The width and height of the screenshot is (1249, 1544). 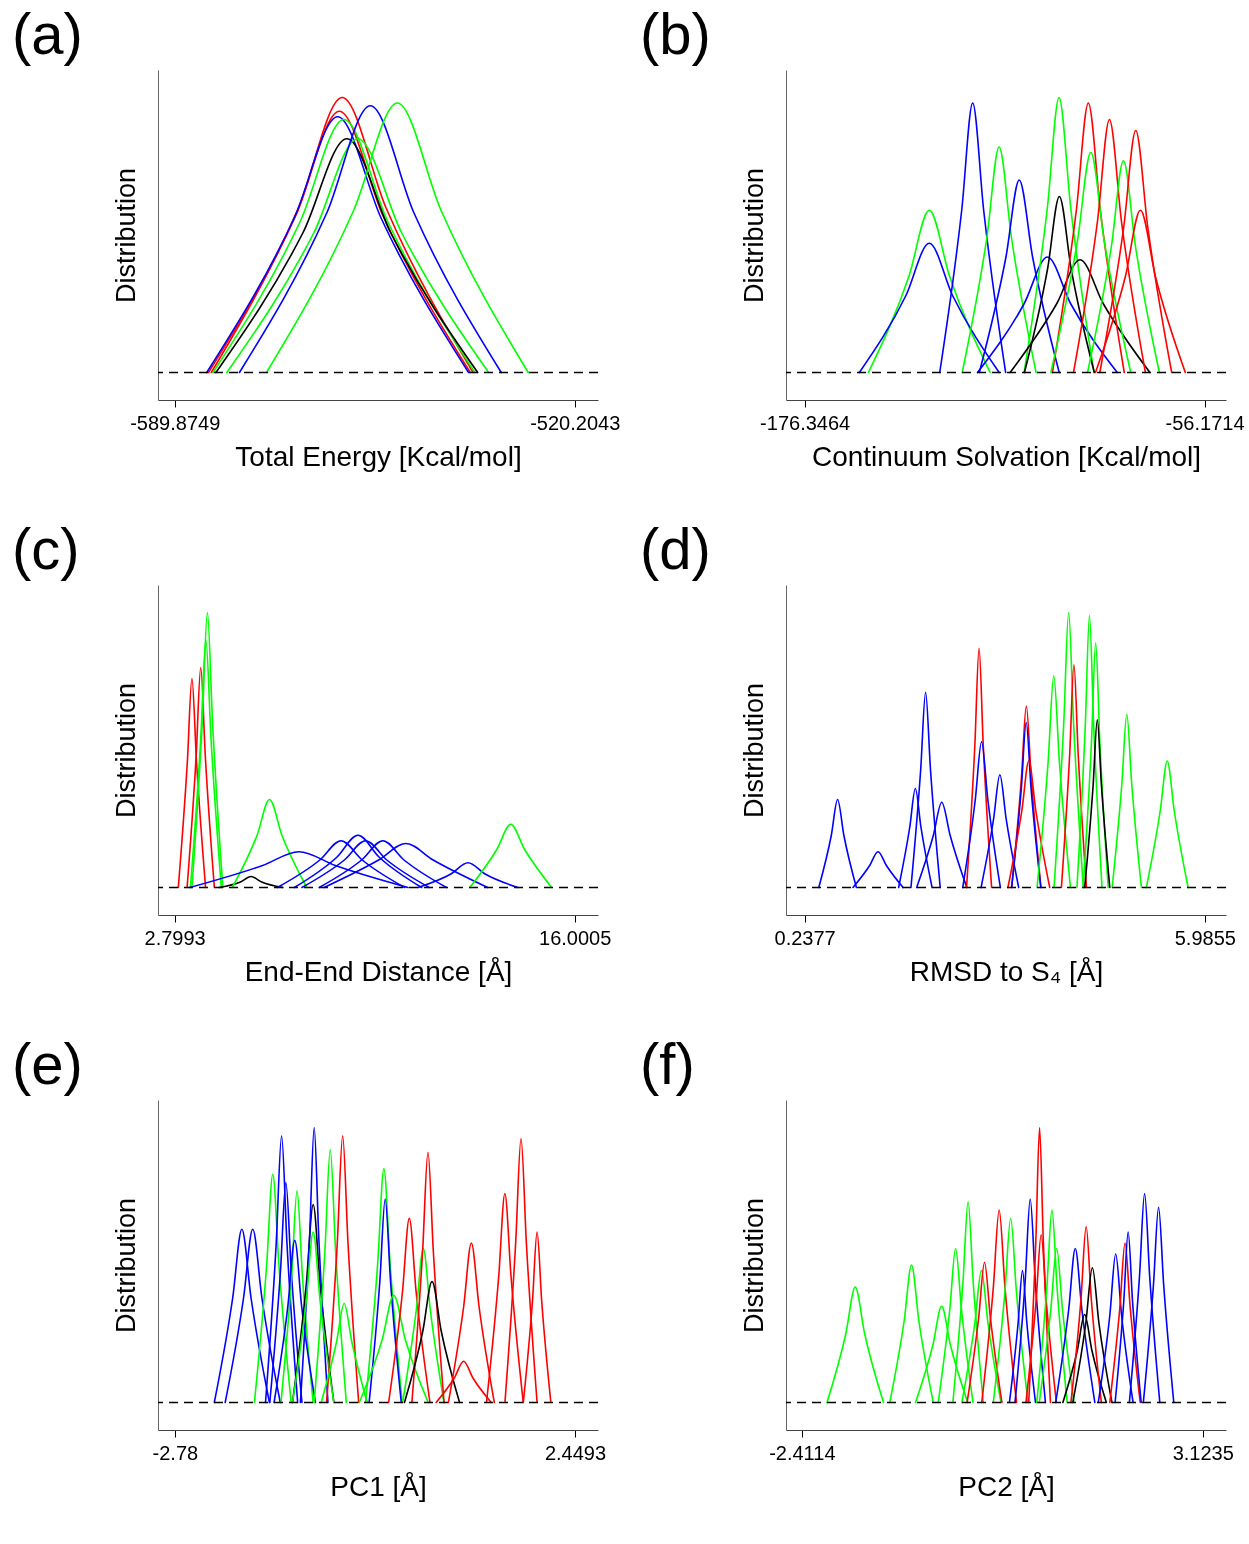 I want to click on x-tick-label: 2.7993, so click(x=175, y=937).